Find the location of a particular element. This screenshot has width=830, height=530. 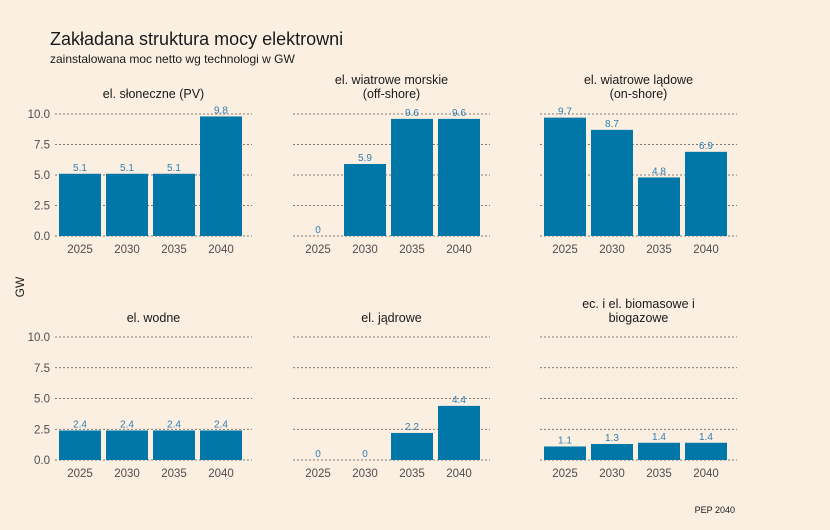

data-label: 1.1 is located at coordinates (565, 440).